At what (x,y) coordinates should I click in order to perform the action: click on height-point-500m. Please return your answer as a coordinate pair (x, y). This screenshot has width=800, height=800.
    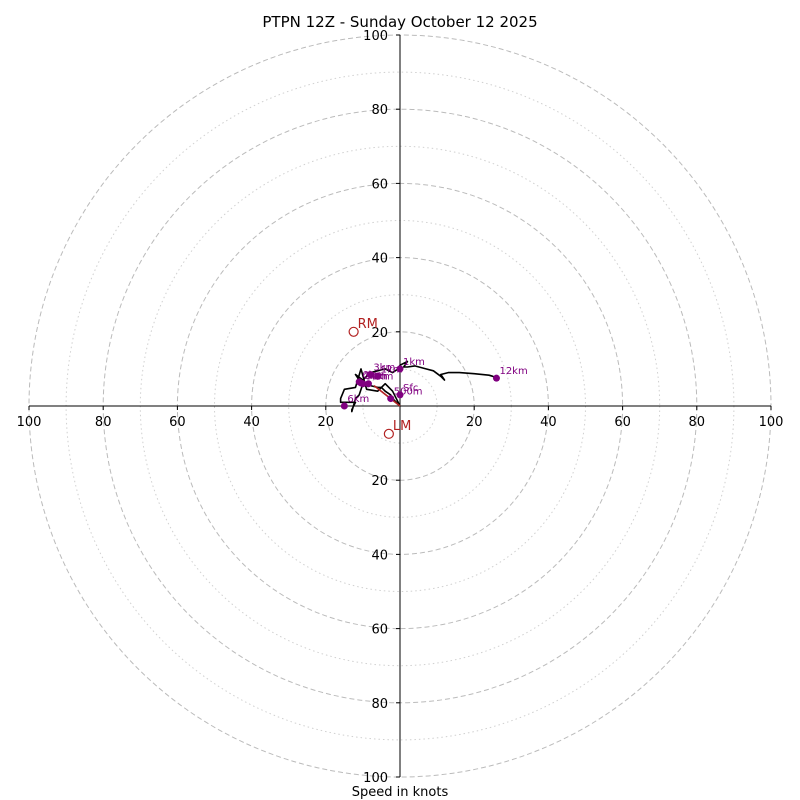
    Looking at the image, I should click on (391, 399).